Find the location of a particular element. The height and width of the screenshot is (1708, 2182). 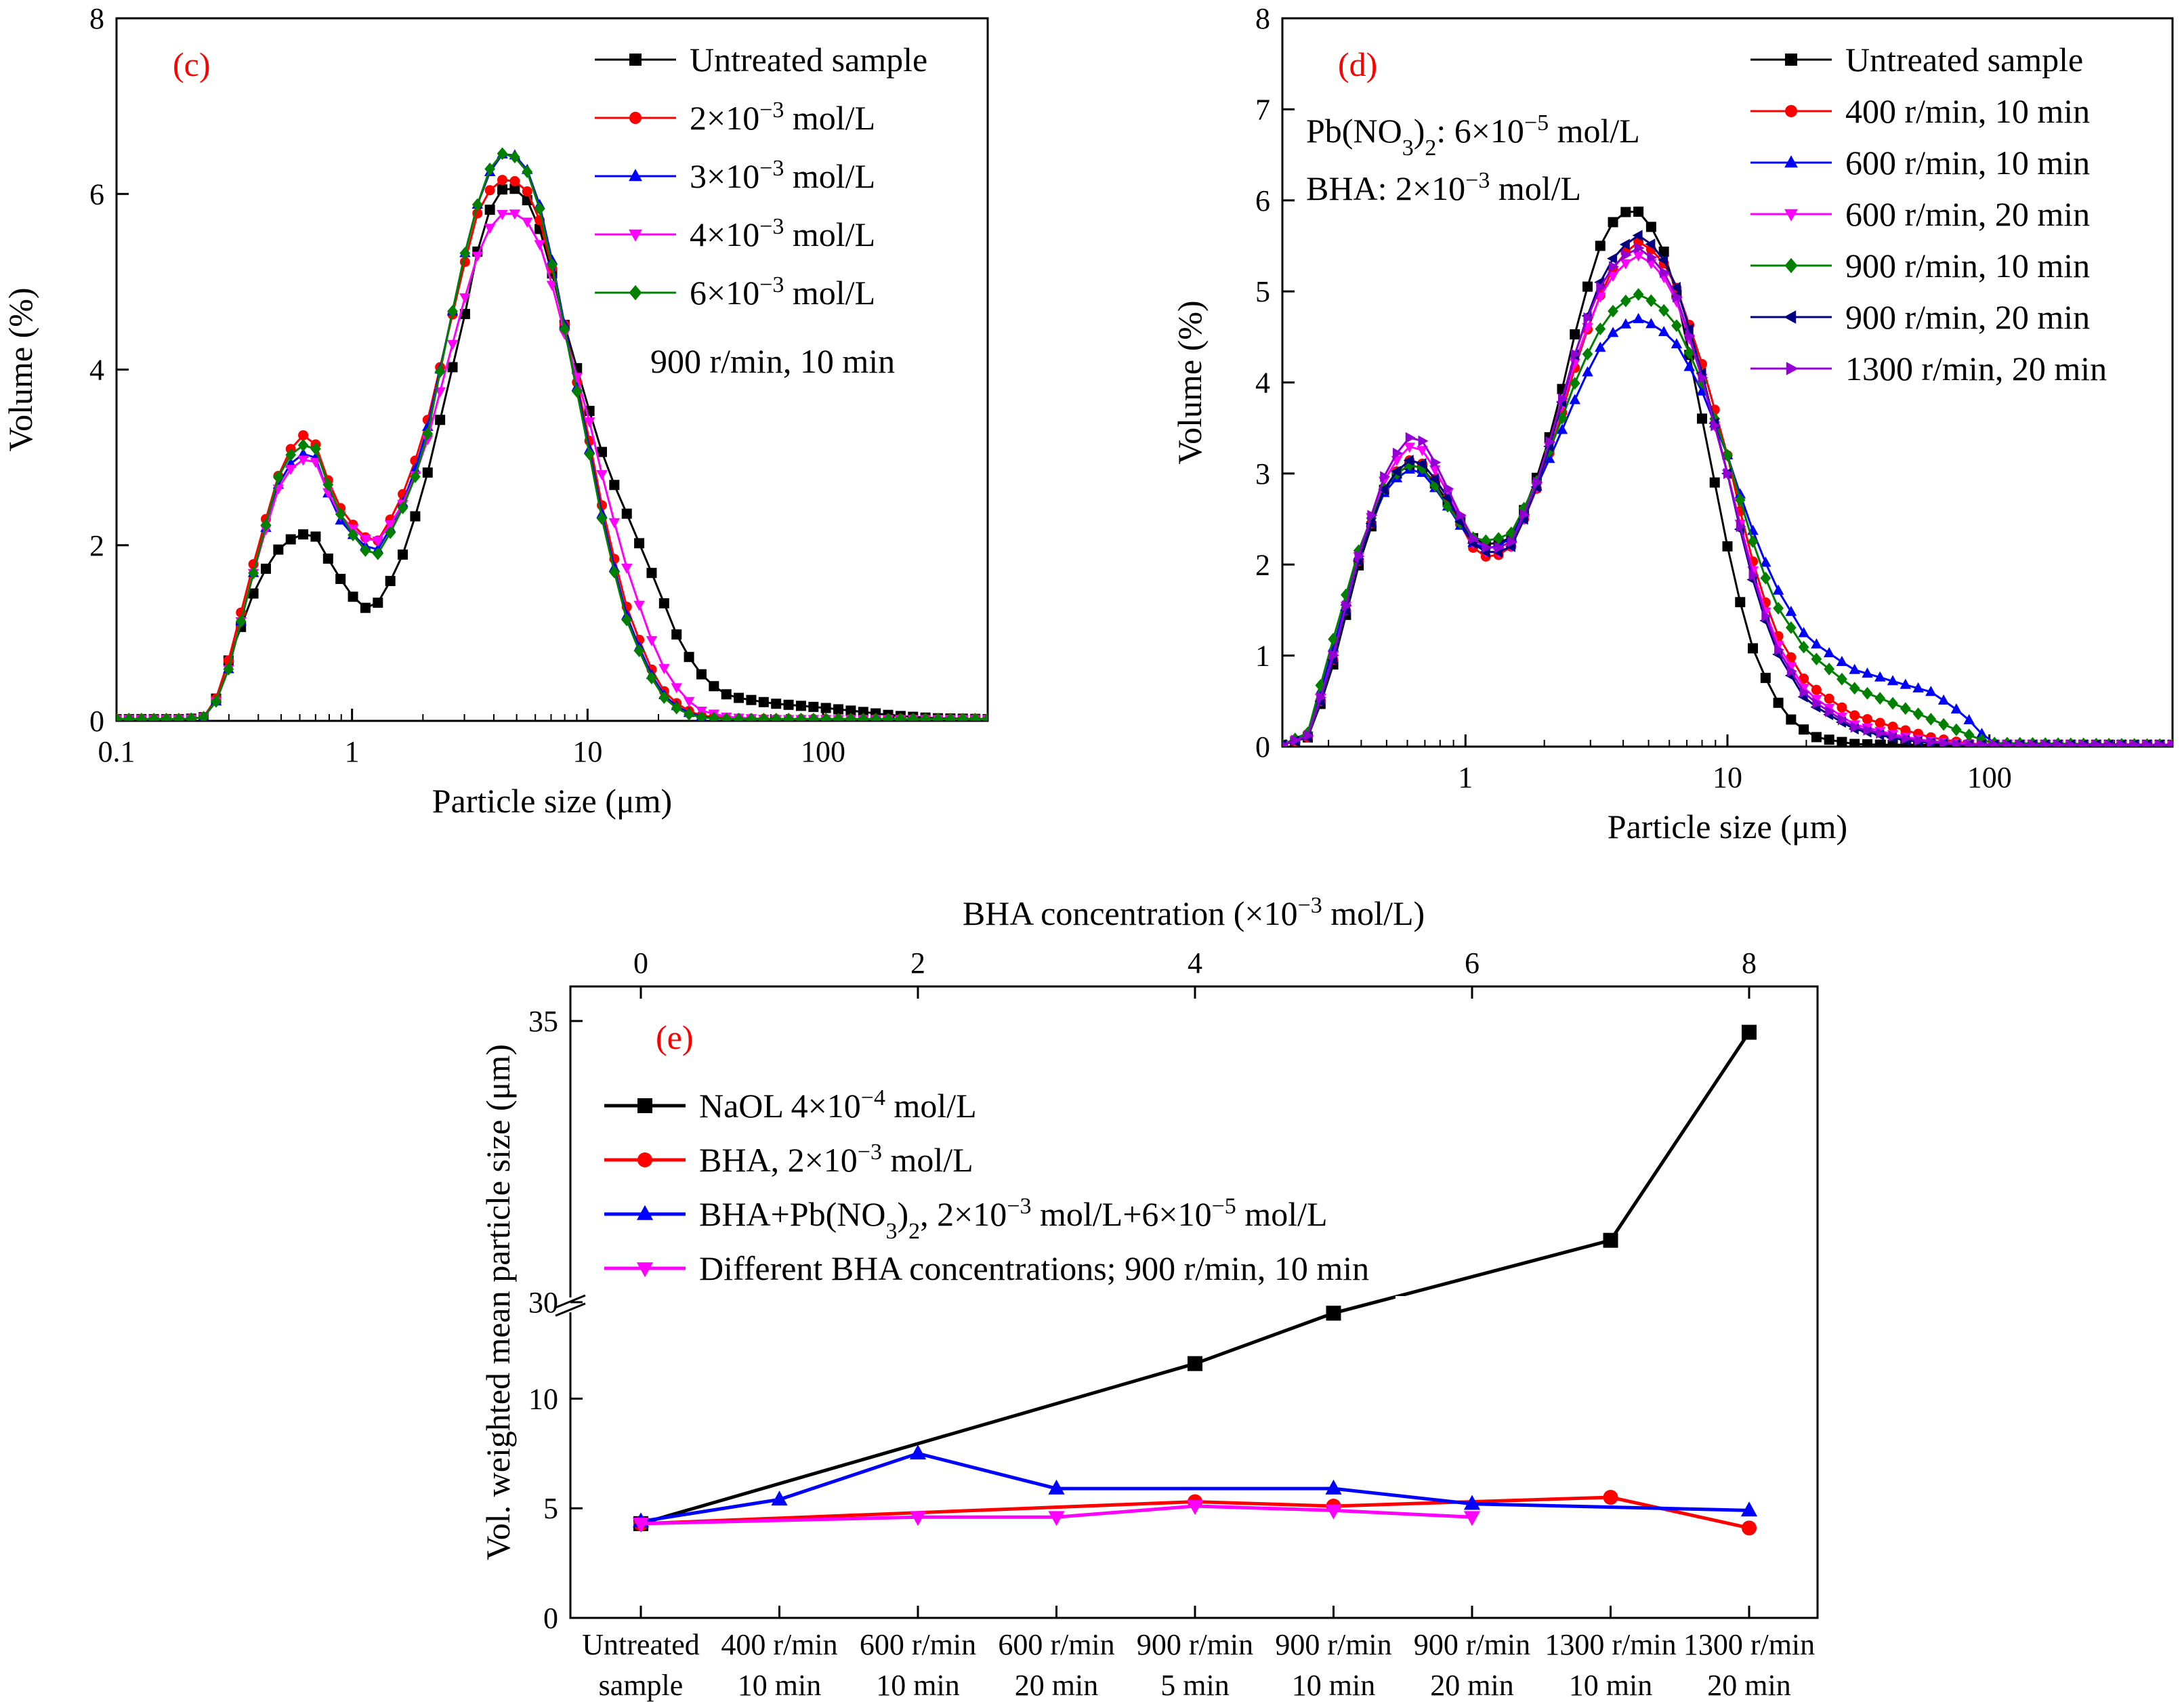

annotation-conditions-part: 3 is located at coordinates (1408, 148).